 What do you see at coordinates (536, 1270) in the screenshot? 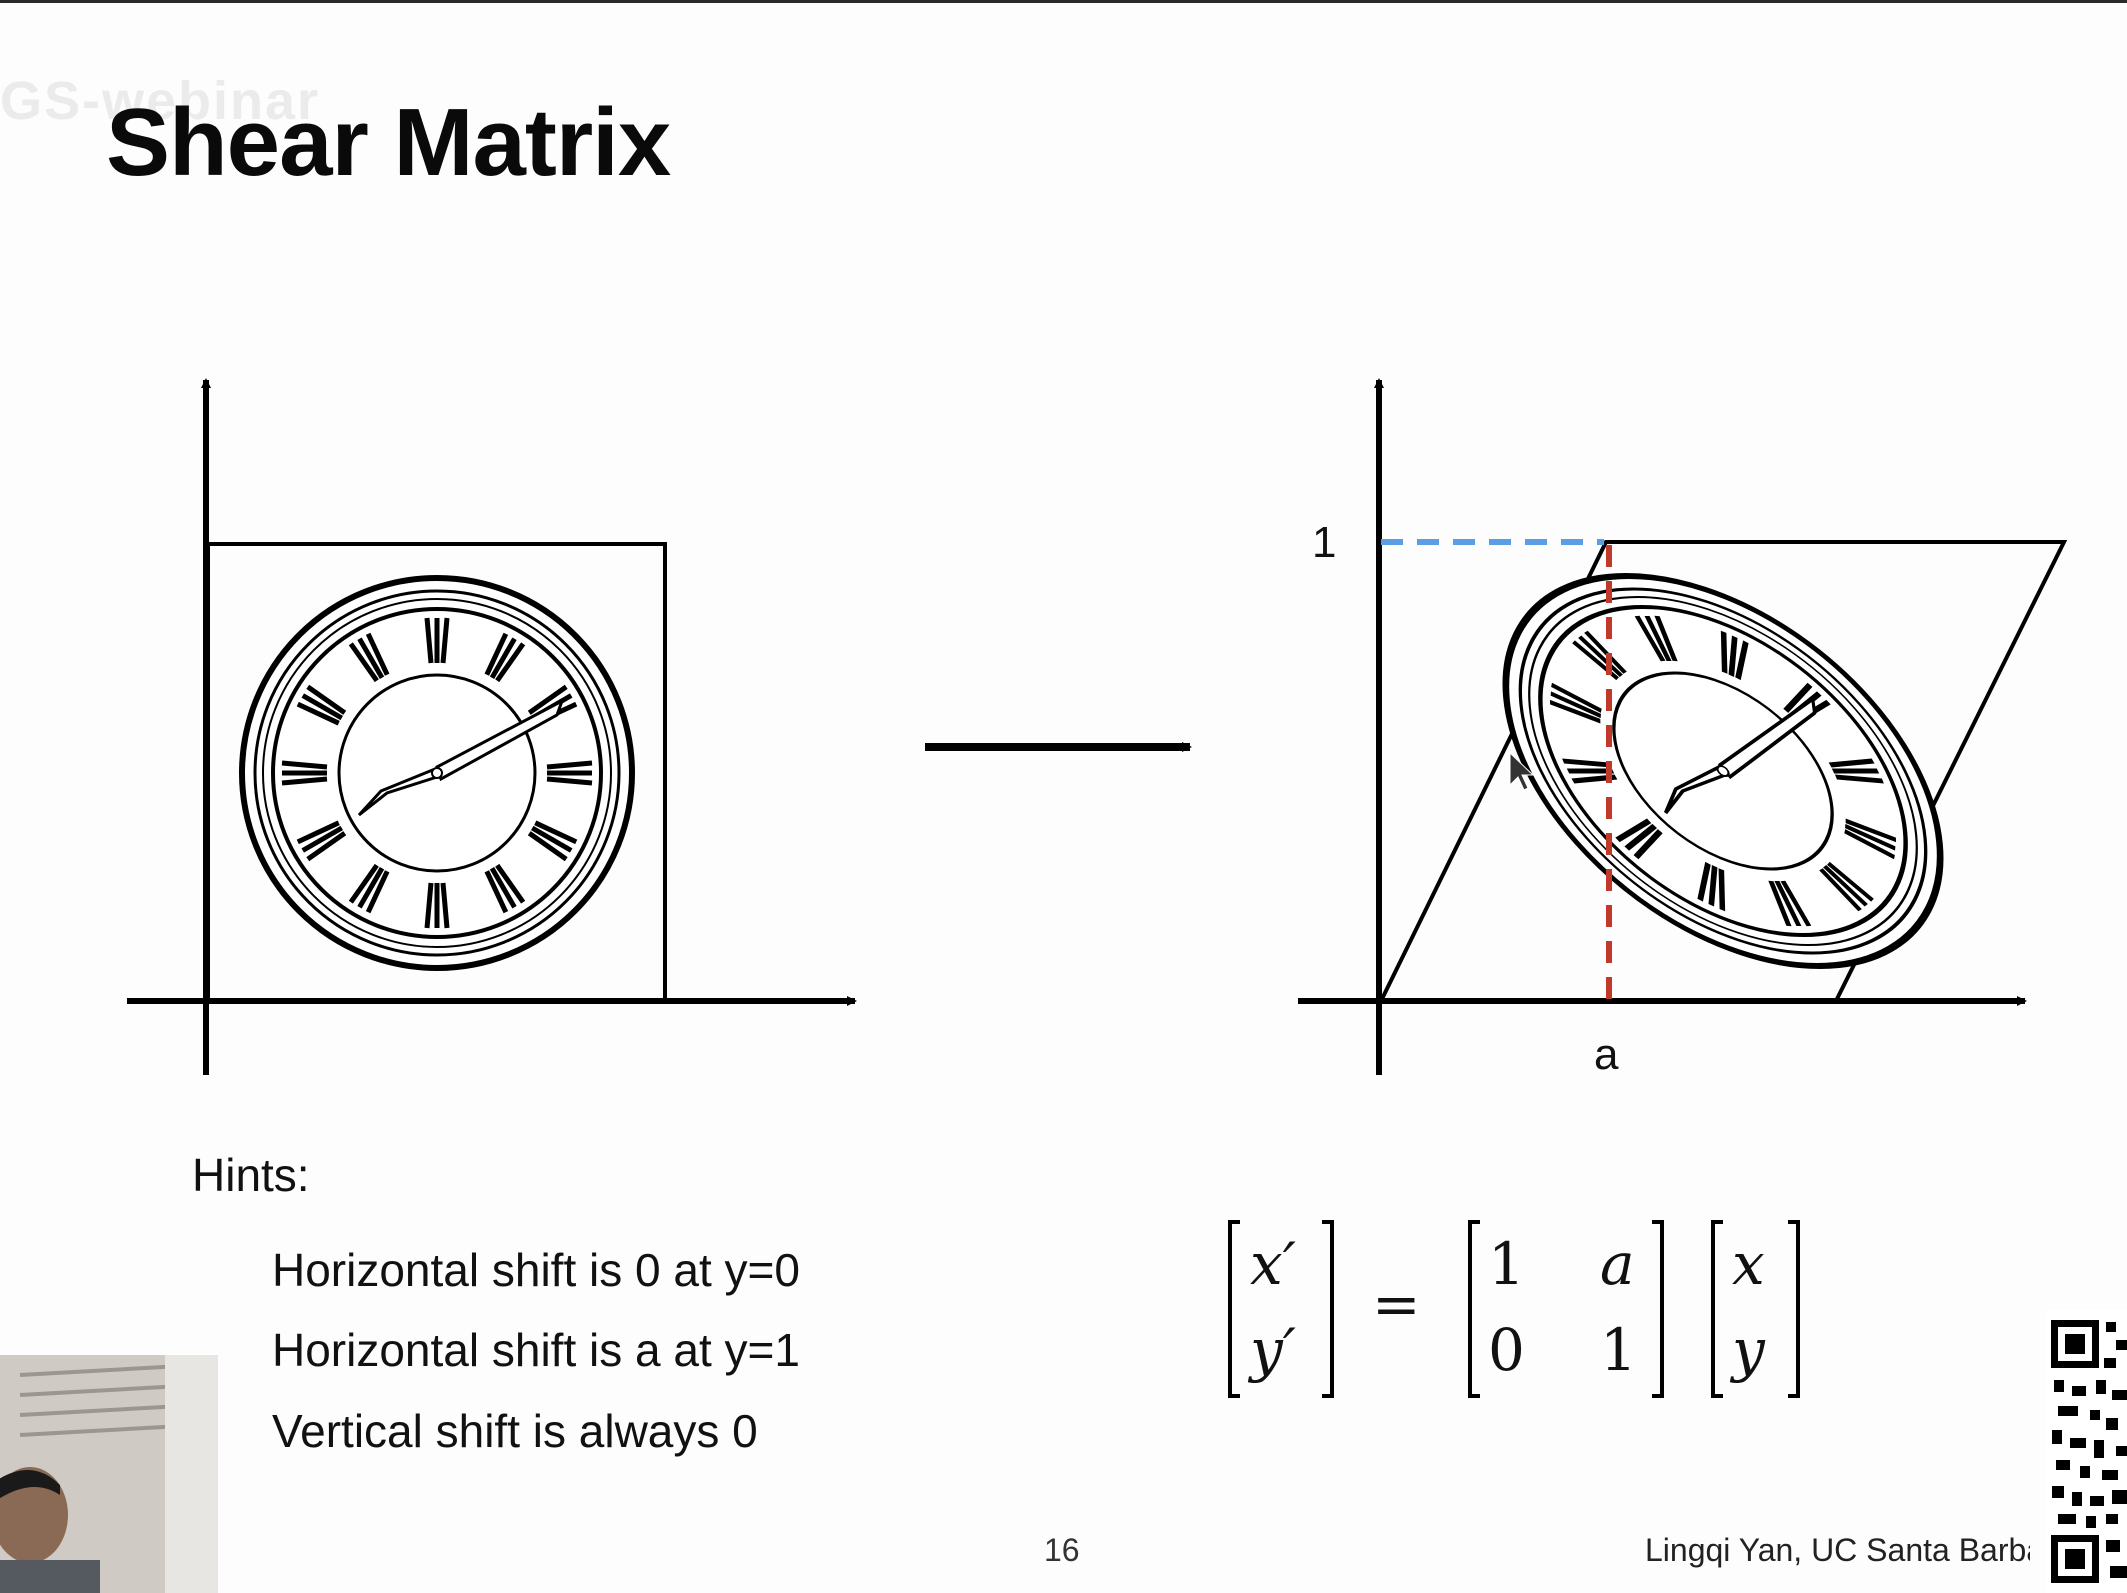
I see `hint-item: Horizontal shift is 0 at y=0` at bounding box center [536, 1270].